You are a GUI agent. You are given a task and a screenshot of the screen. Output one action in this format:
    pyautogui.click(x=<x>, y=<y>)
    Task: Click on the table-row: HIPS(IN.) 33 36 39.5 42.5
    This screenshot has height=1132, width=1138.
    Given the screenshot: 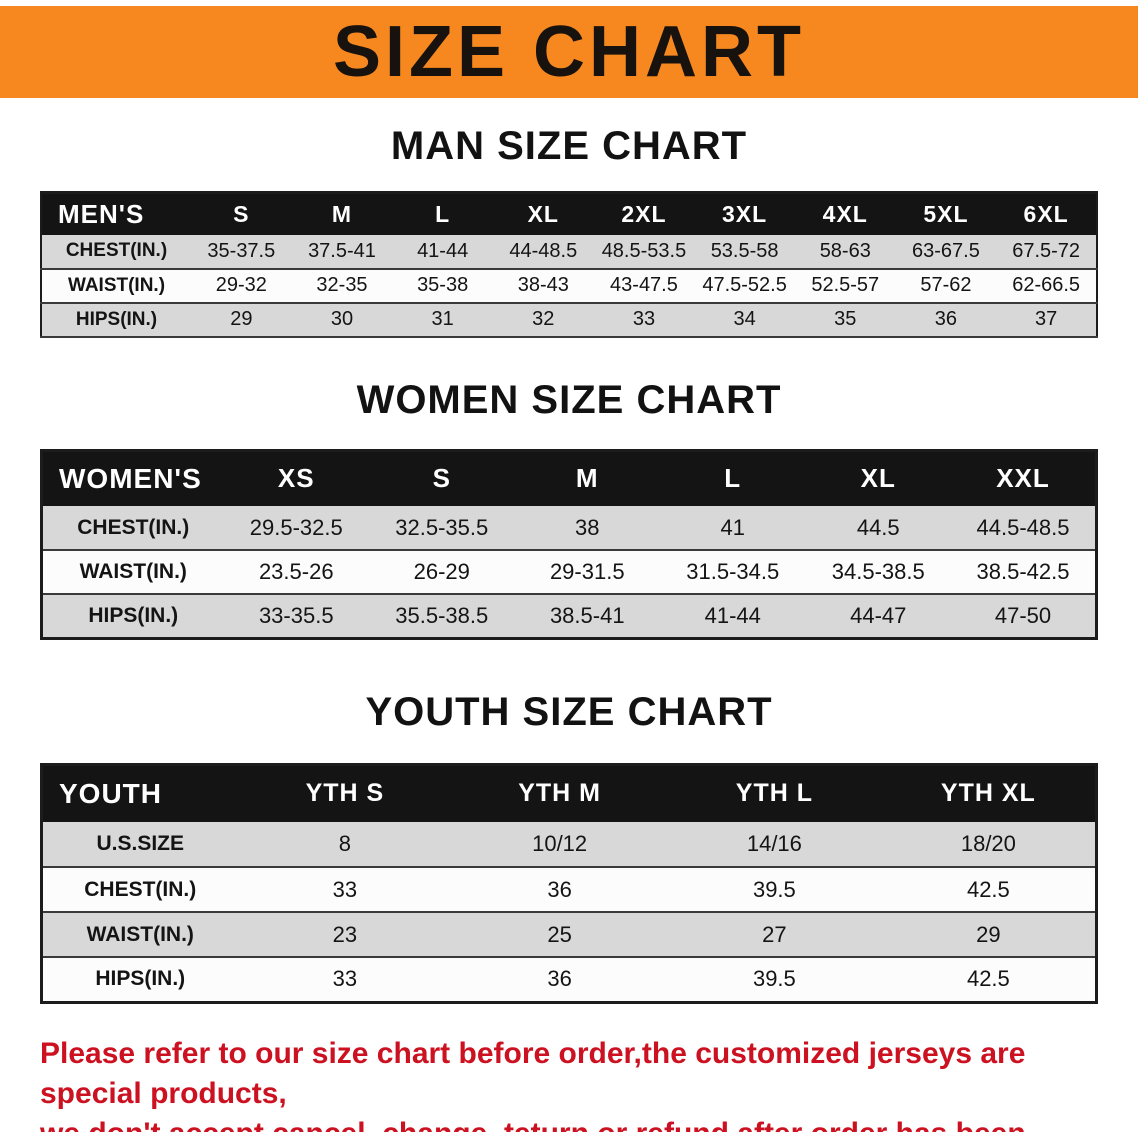 What is the action you would take?
    pyautogui.click(x=569, y=980)
    